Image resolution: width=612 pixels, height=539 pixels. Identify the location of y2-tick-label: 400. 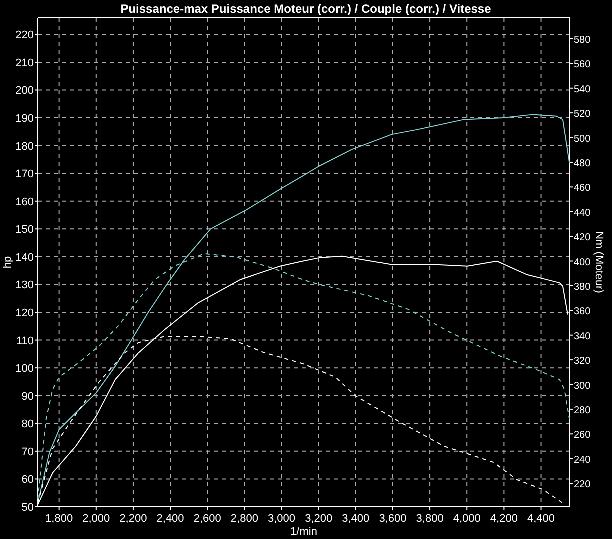
(583, 262).